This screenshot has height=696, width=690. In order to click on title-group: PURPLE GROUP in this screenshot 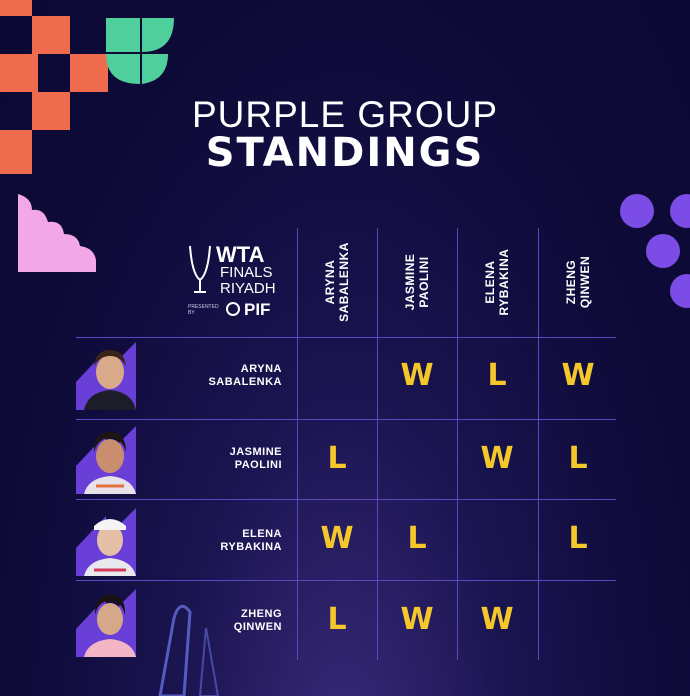, I will do `click(344, 114)`.